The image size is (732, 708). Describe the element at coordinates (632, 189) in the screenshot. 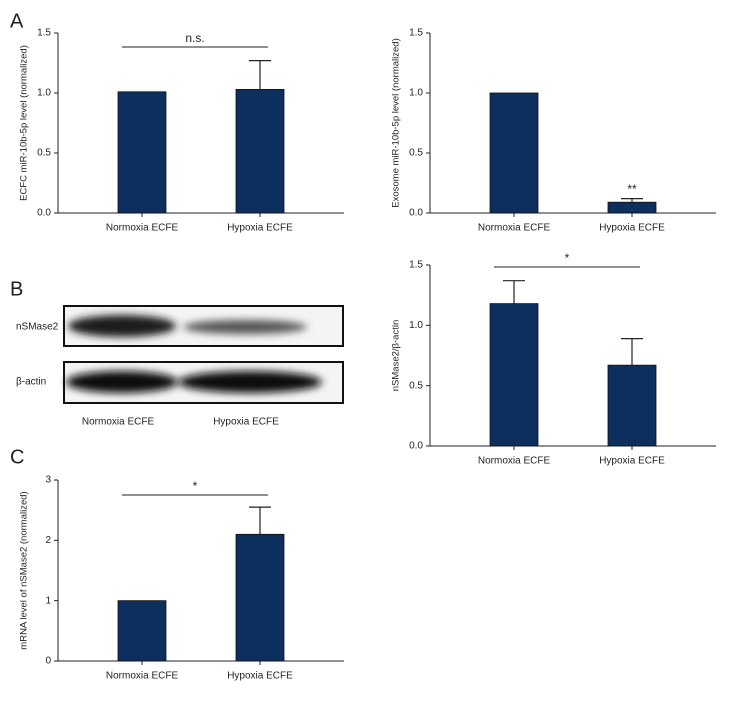

I see `significance-label: **` at that location.